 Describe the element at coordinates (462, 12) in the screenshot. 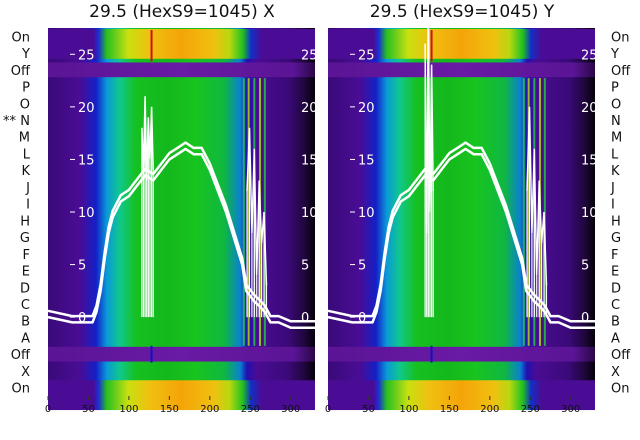

I see `panel-title: 29.5 (HexS9=1045) Y` at that location.